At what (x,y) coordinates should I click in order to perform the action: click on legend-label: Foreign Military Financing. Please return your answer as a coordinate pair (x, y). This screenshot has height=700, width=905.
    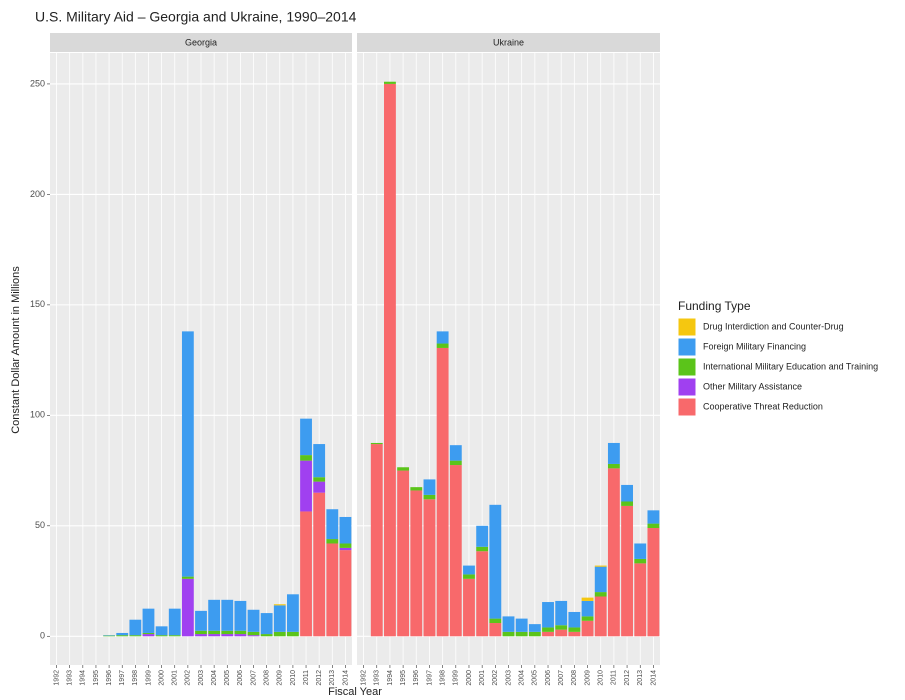
    Looking at the image, I should click on (754, 346).